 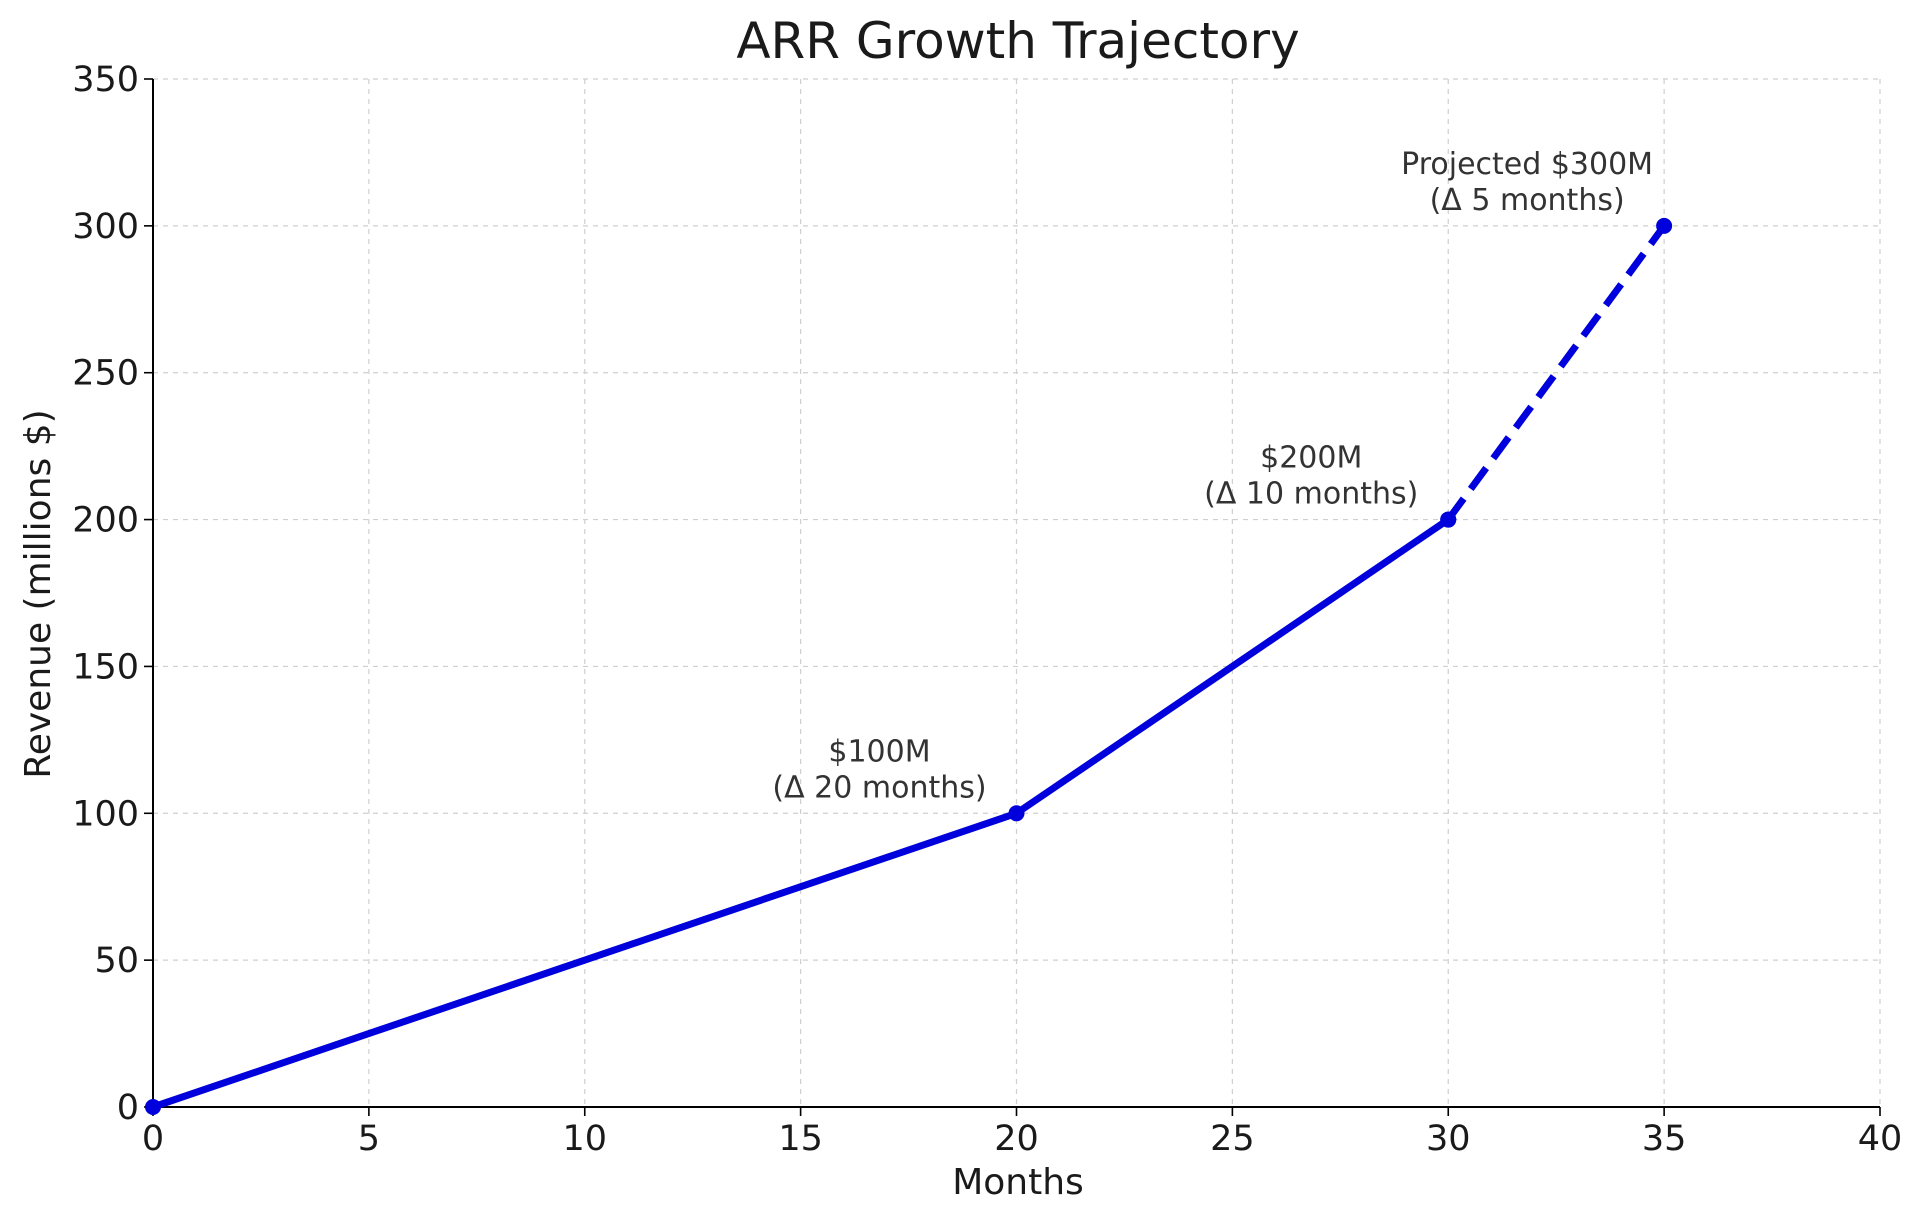 I want to click on y-tick-label: 250, so click(x=105, y=374).